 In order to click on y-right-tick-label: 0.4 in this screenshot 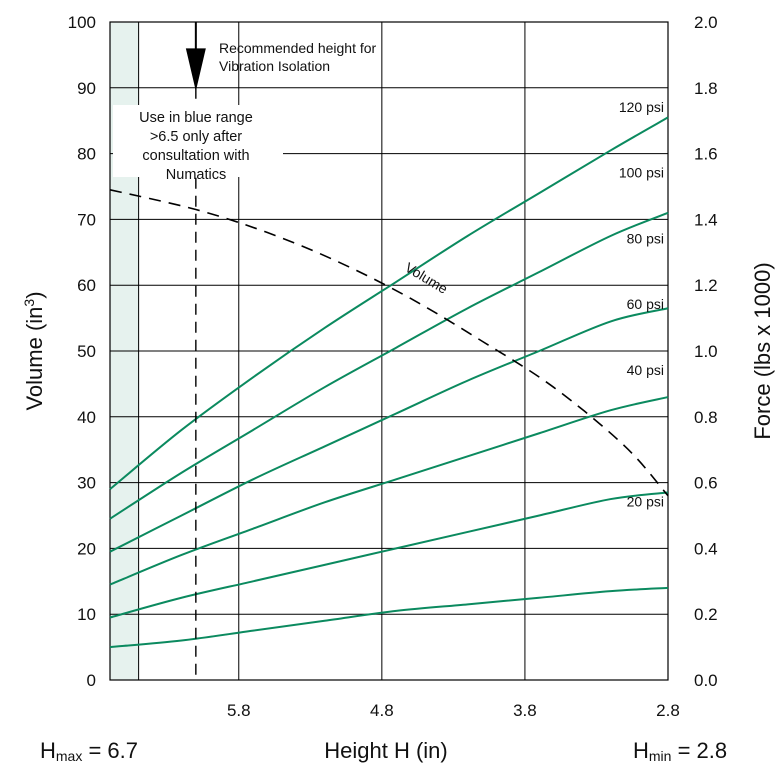, I will do `click(706, 548)`.